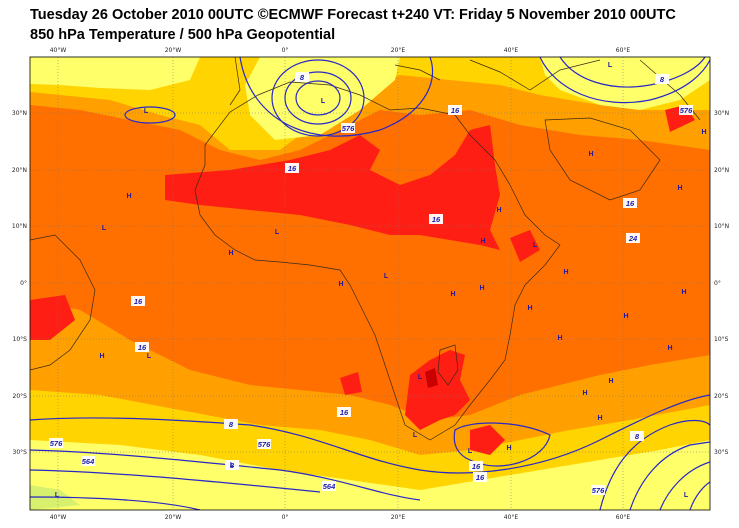 The image size is (739, 528). I want to click on temp-field-brazil-hot, so click(52, 317).